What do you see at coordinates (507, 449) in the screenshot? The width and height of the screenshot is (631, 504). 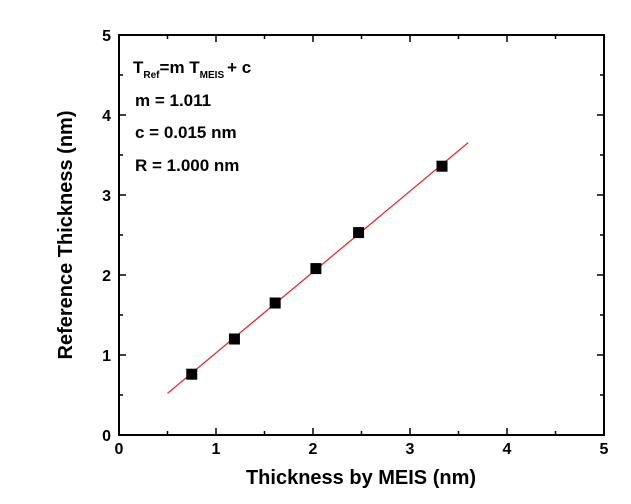 I see `x-tick-label: 4` at bounding box center [507, 449].